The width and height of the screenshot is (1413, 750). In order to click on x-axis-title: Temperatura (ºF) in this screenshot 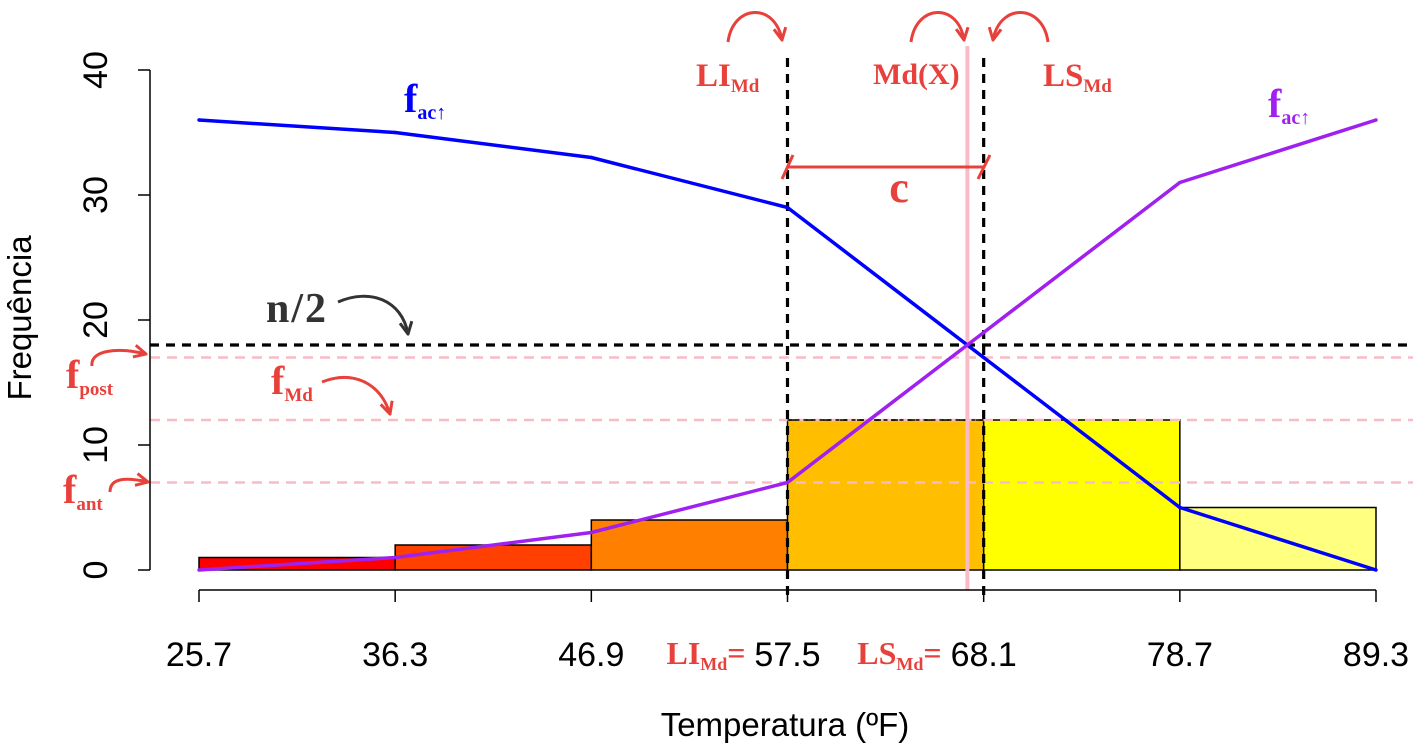, I will do `click(785, 724)`.